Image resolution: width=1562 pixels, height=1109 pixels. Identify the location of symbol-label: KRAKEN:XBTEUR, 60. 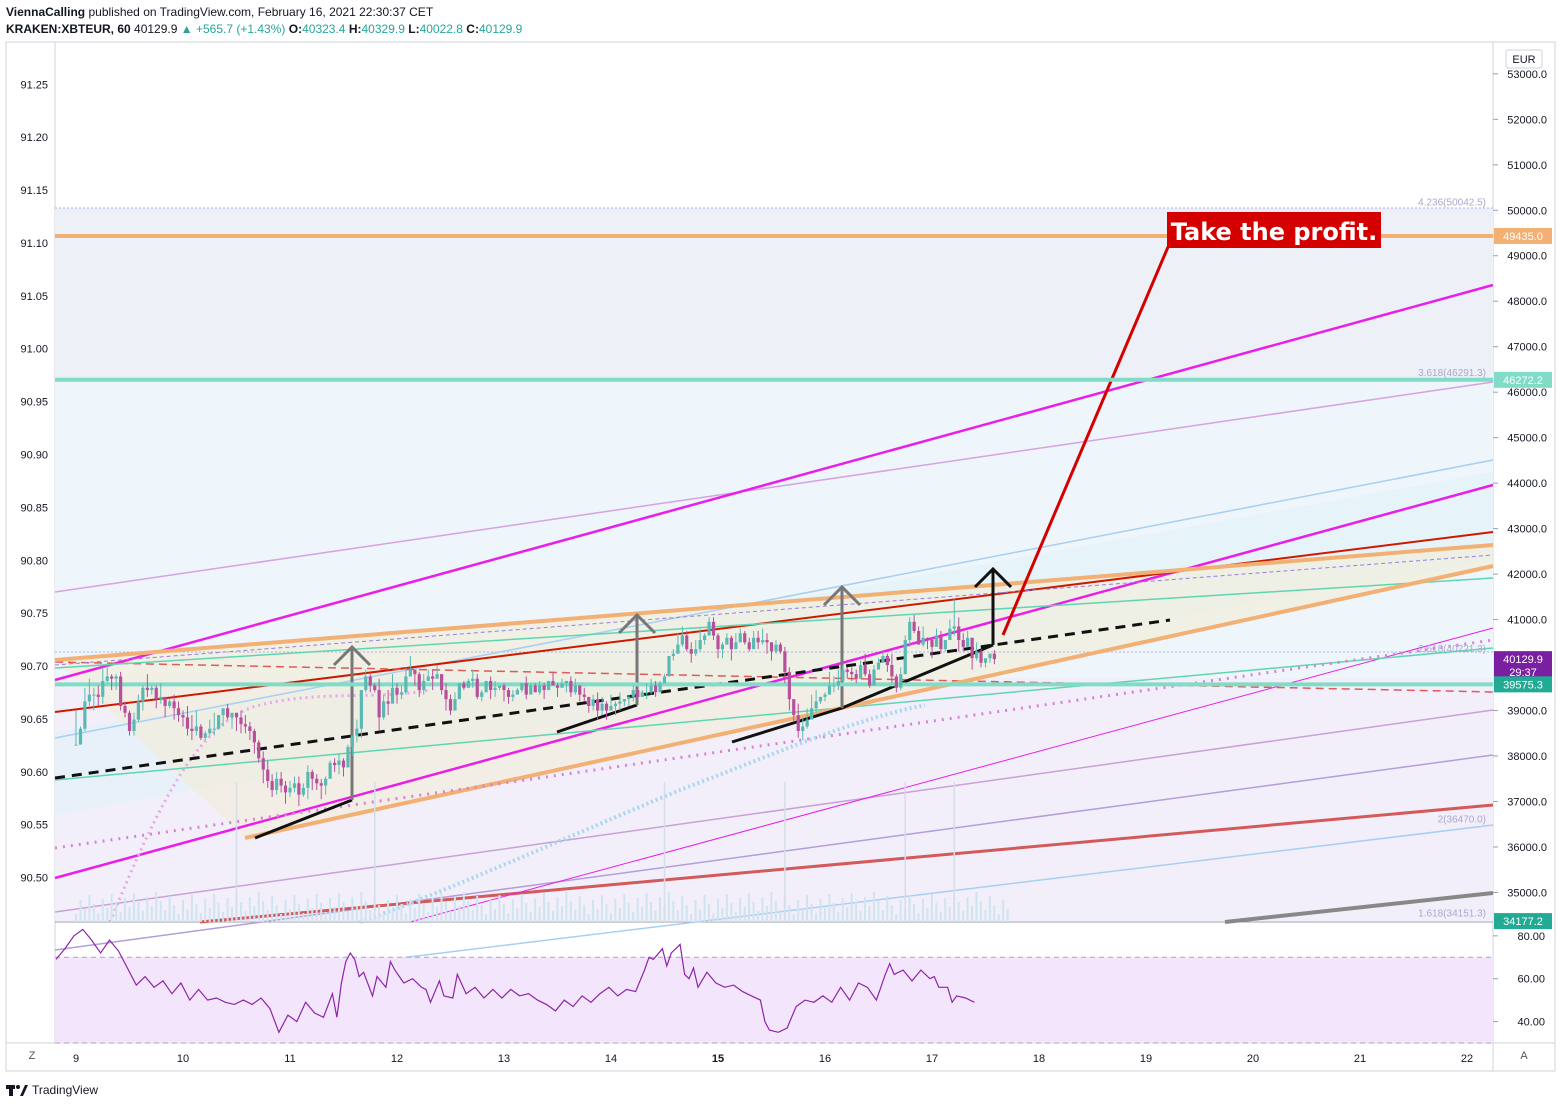
(68, 29).